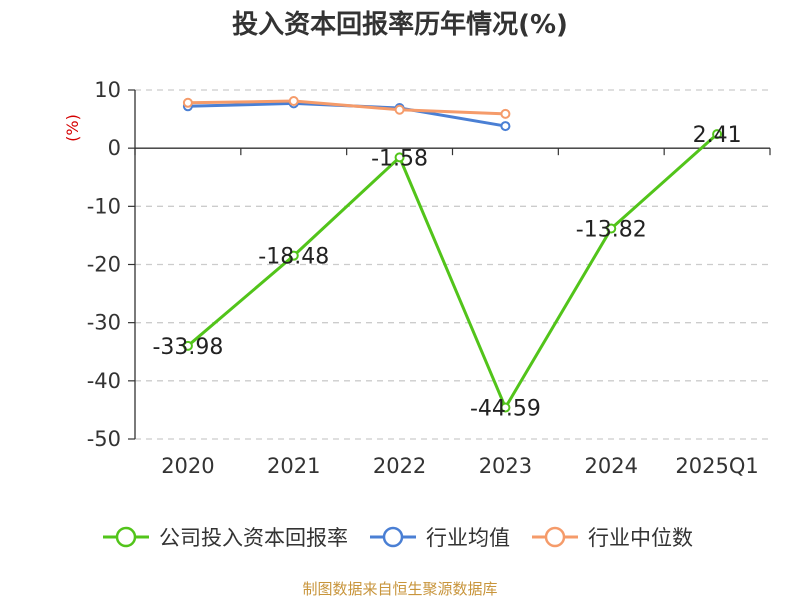 This screenshot has height=600, width=800. I want to click on legend-item: 行业中位数, so click(612, 538).